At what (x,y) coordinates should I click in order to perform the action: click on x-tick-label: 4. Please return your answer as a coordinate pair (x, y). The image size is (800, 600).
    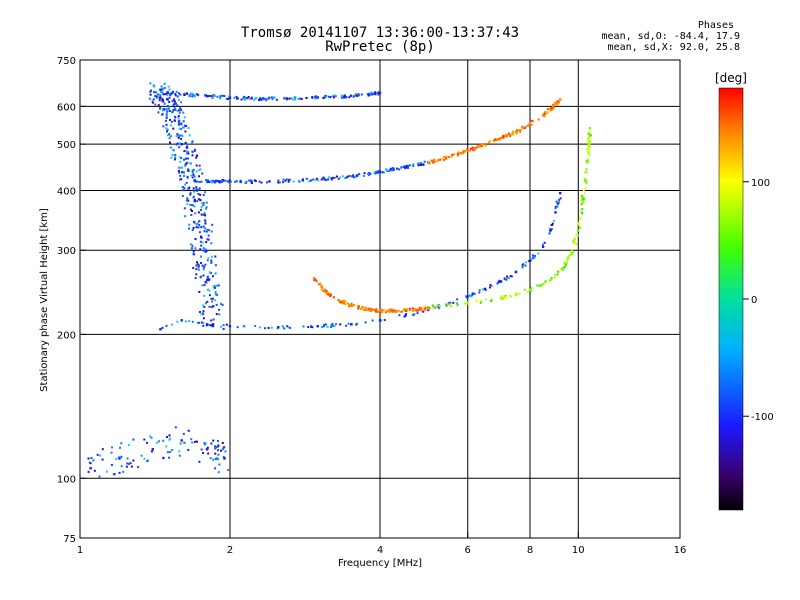
    Looking at the image, I should click on (380, 550).